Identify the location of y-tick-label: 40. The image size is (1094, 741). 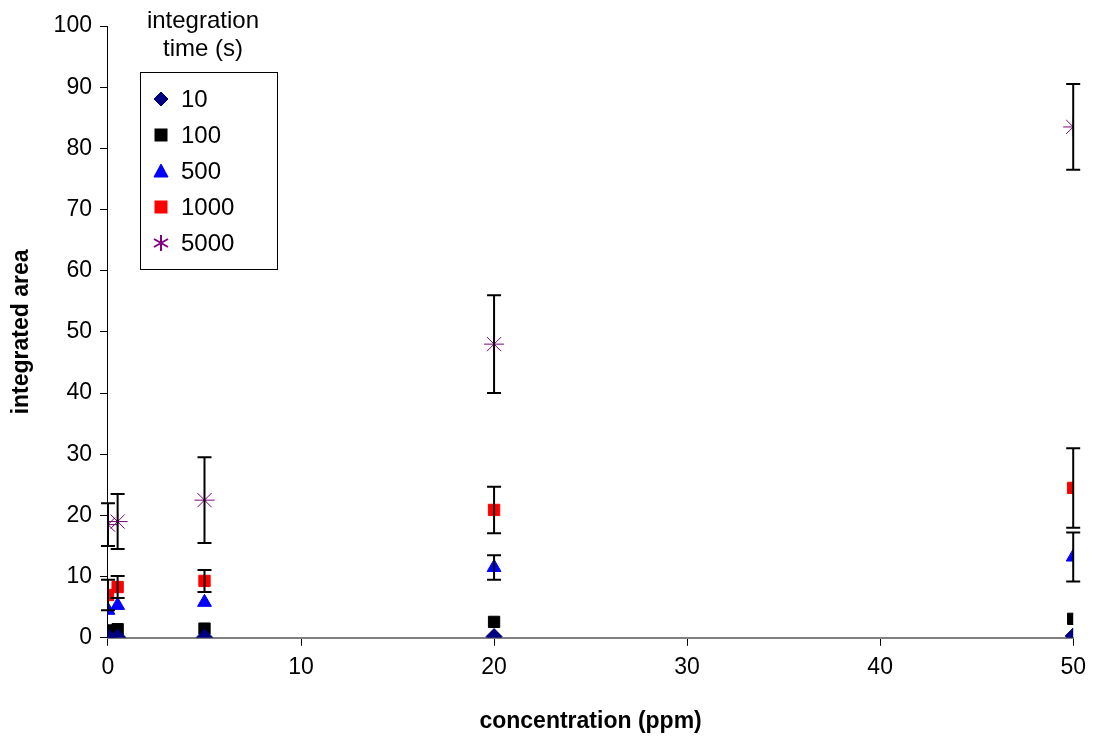
(79, 391).